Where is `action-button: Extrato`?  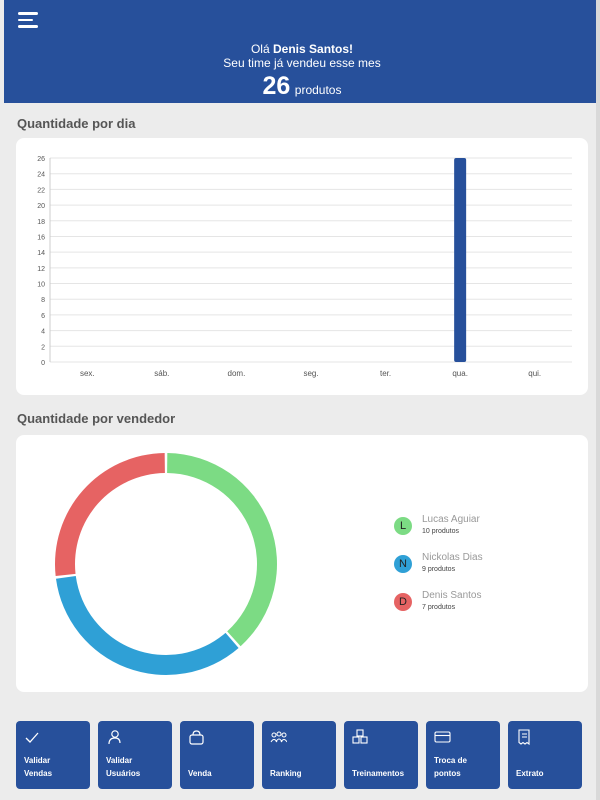 action-button: Extrato is located at coordinates (545, 755).